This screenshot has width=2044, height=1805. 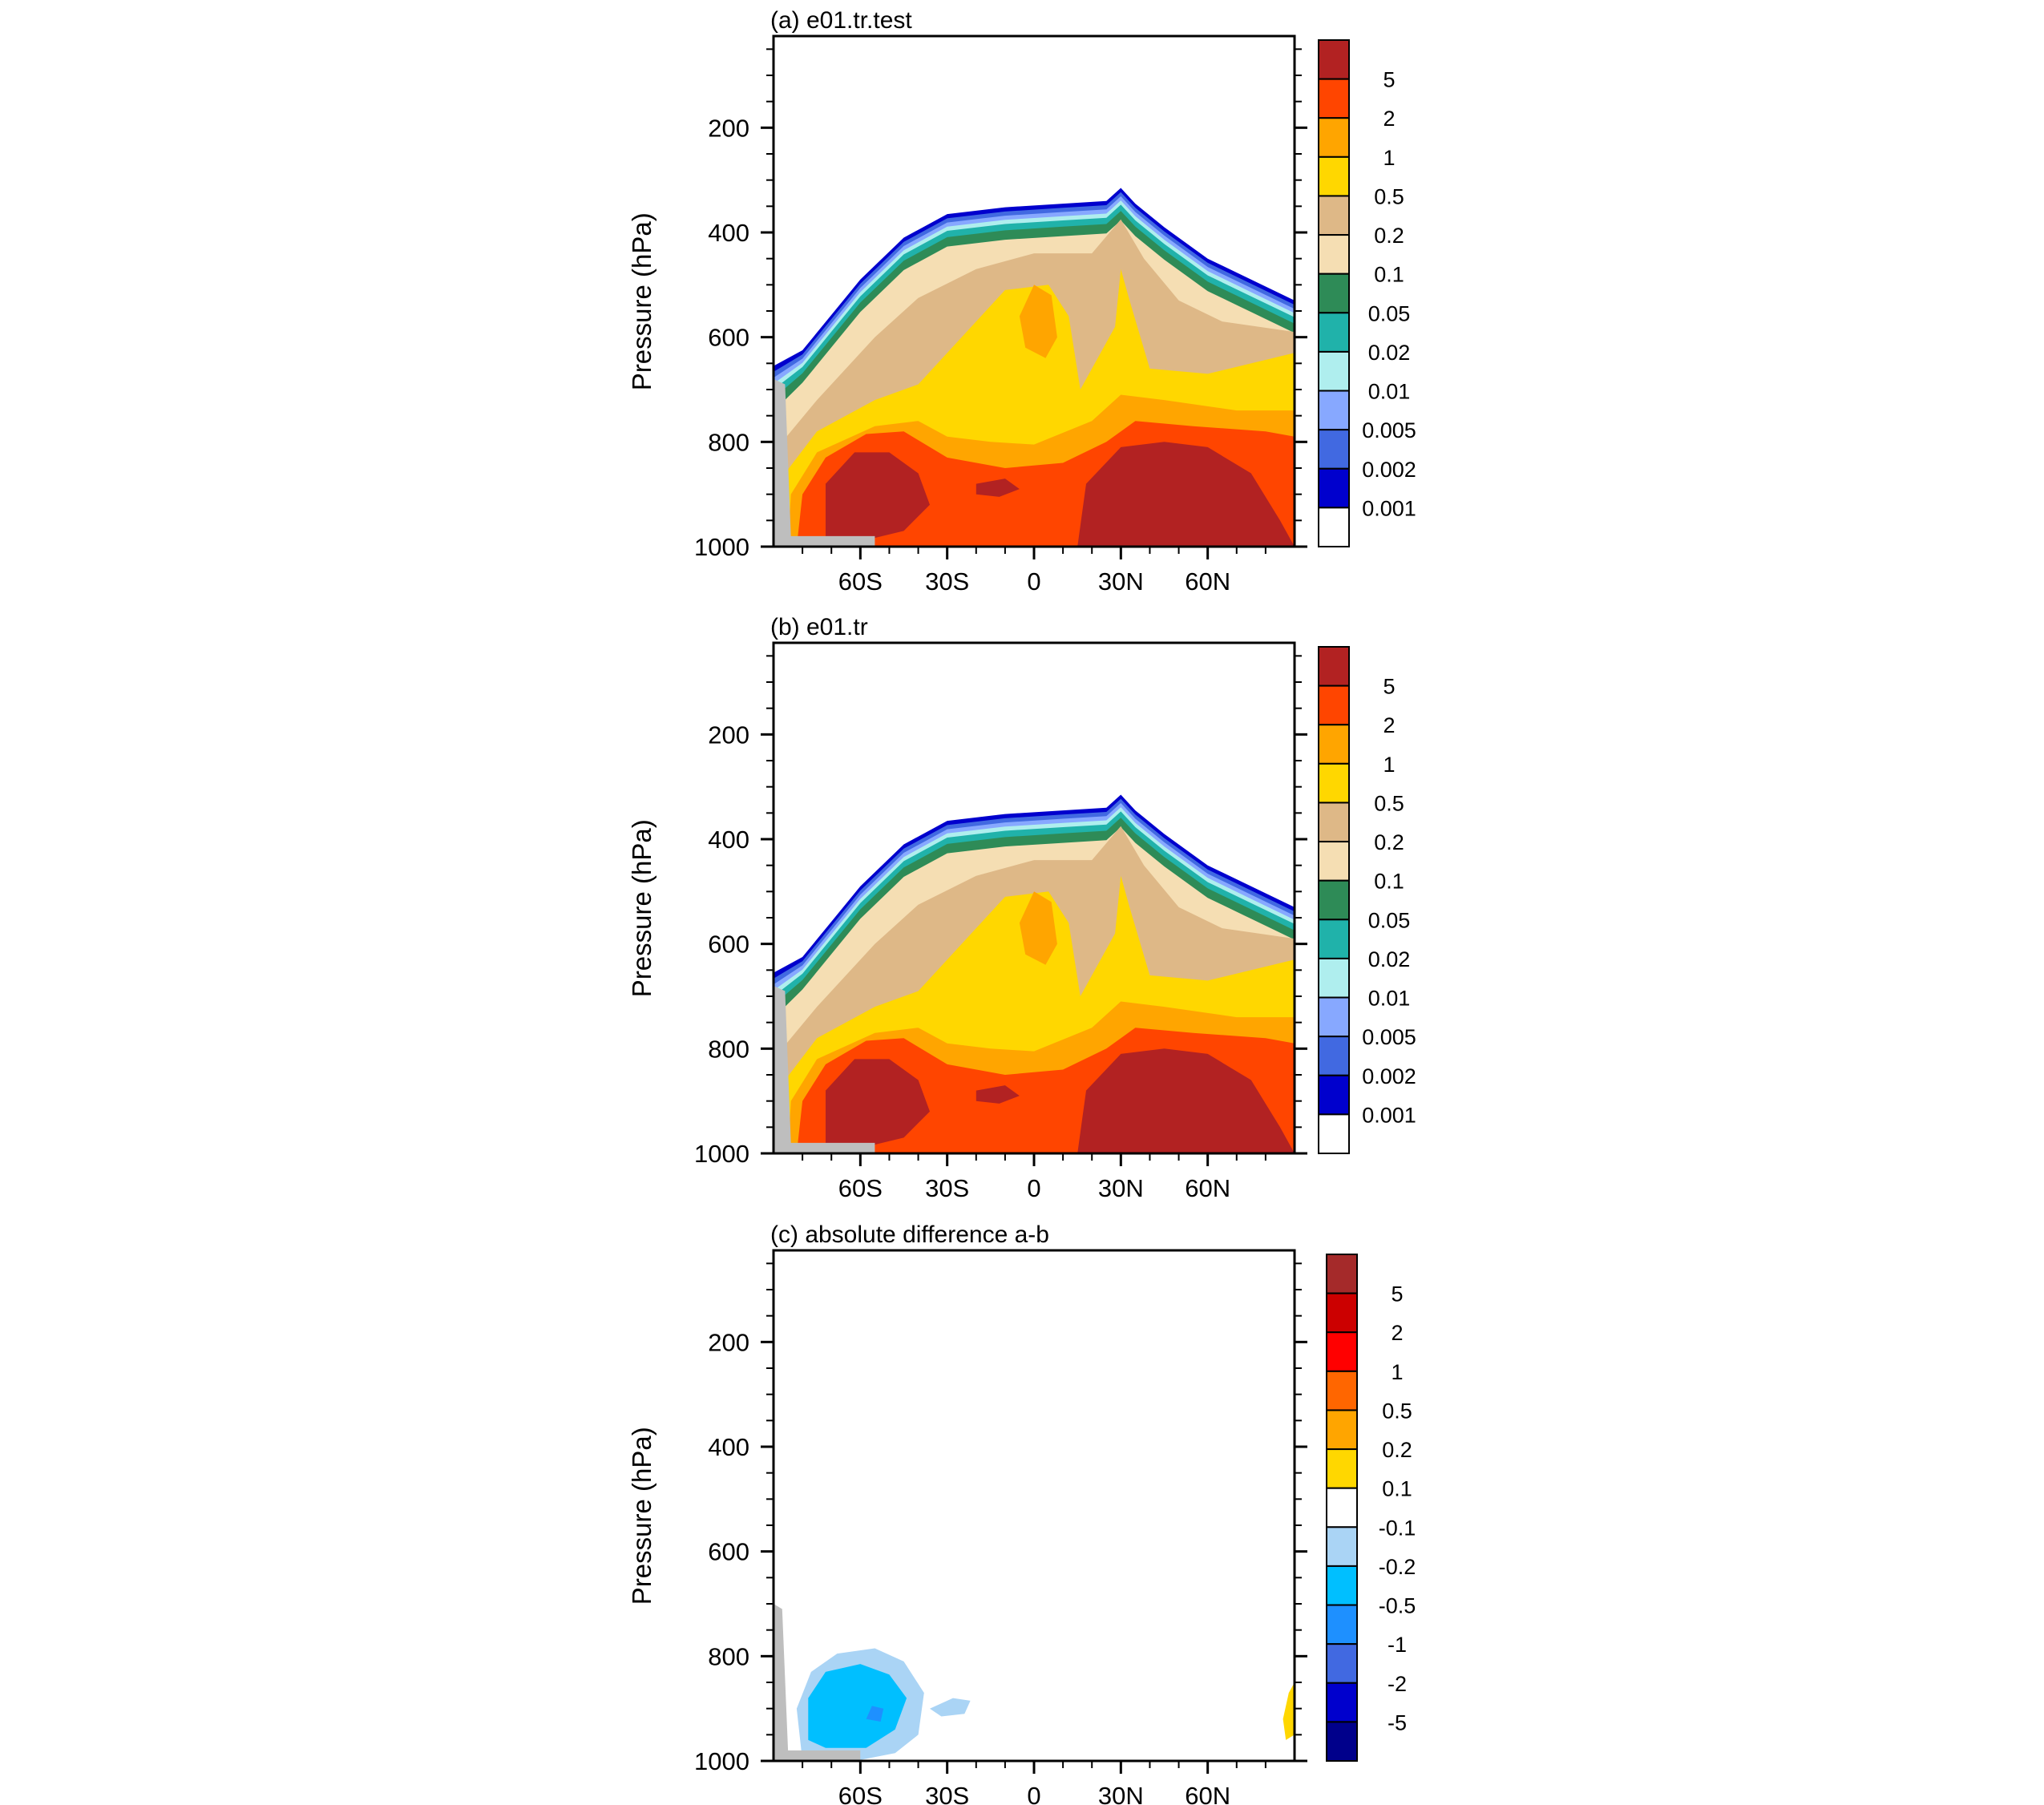 What do you see at coordinates (1397, 1684) in the screenshot?
I see `colorbar-label: -2` at bounding box center [1397, 1684].